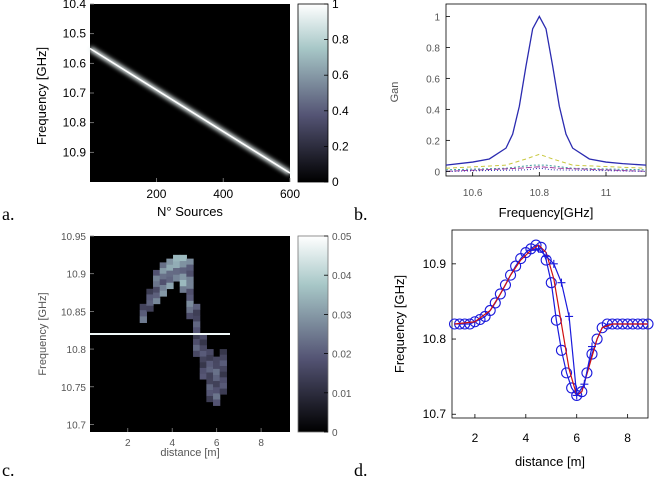 The height and width of the screenshot is (482, 662). What do you see at coordinates (340, 40) in the screenshot?
I see `panel-a-colorbar-tick-label: 0.8` at bounding box center [340, 40].